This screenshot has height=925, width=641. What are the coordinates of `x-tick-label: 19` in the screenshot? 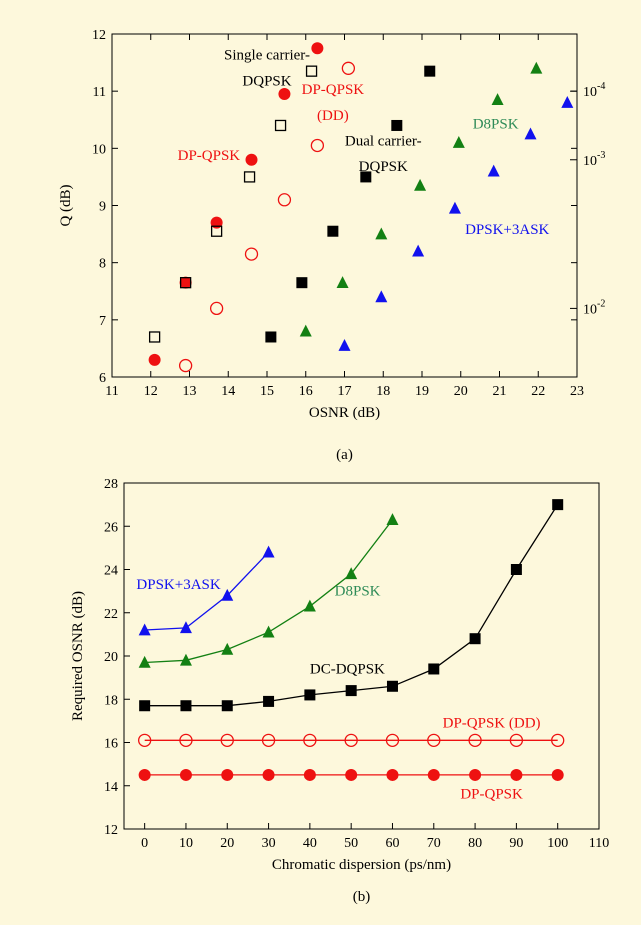 It's located at (422, 391).